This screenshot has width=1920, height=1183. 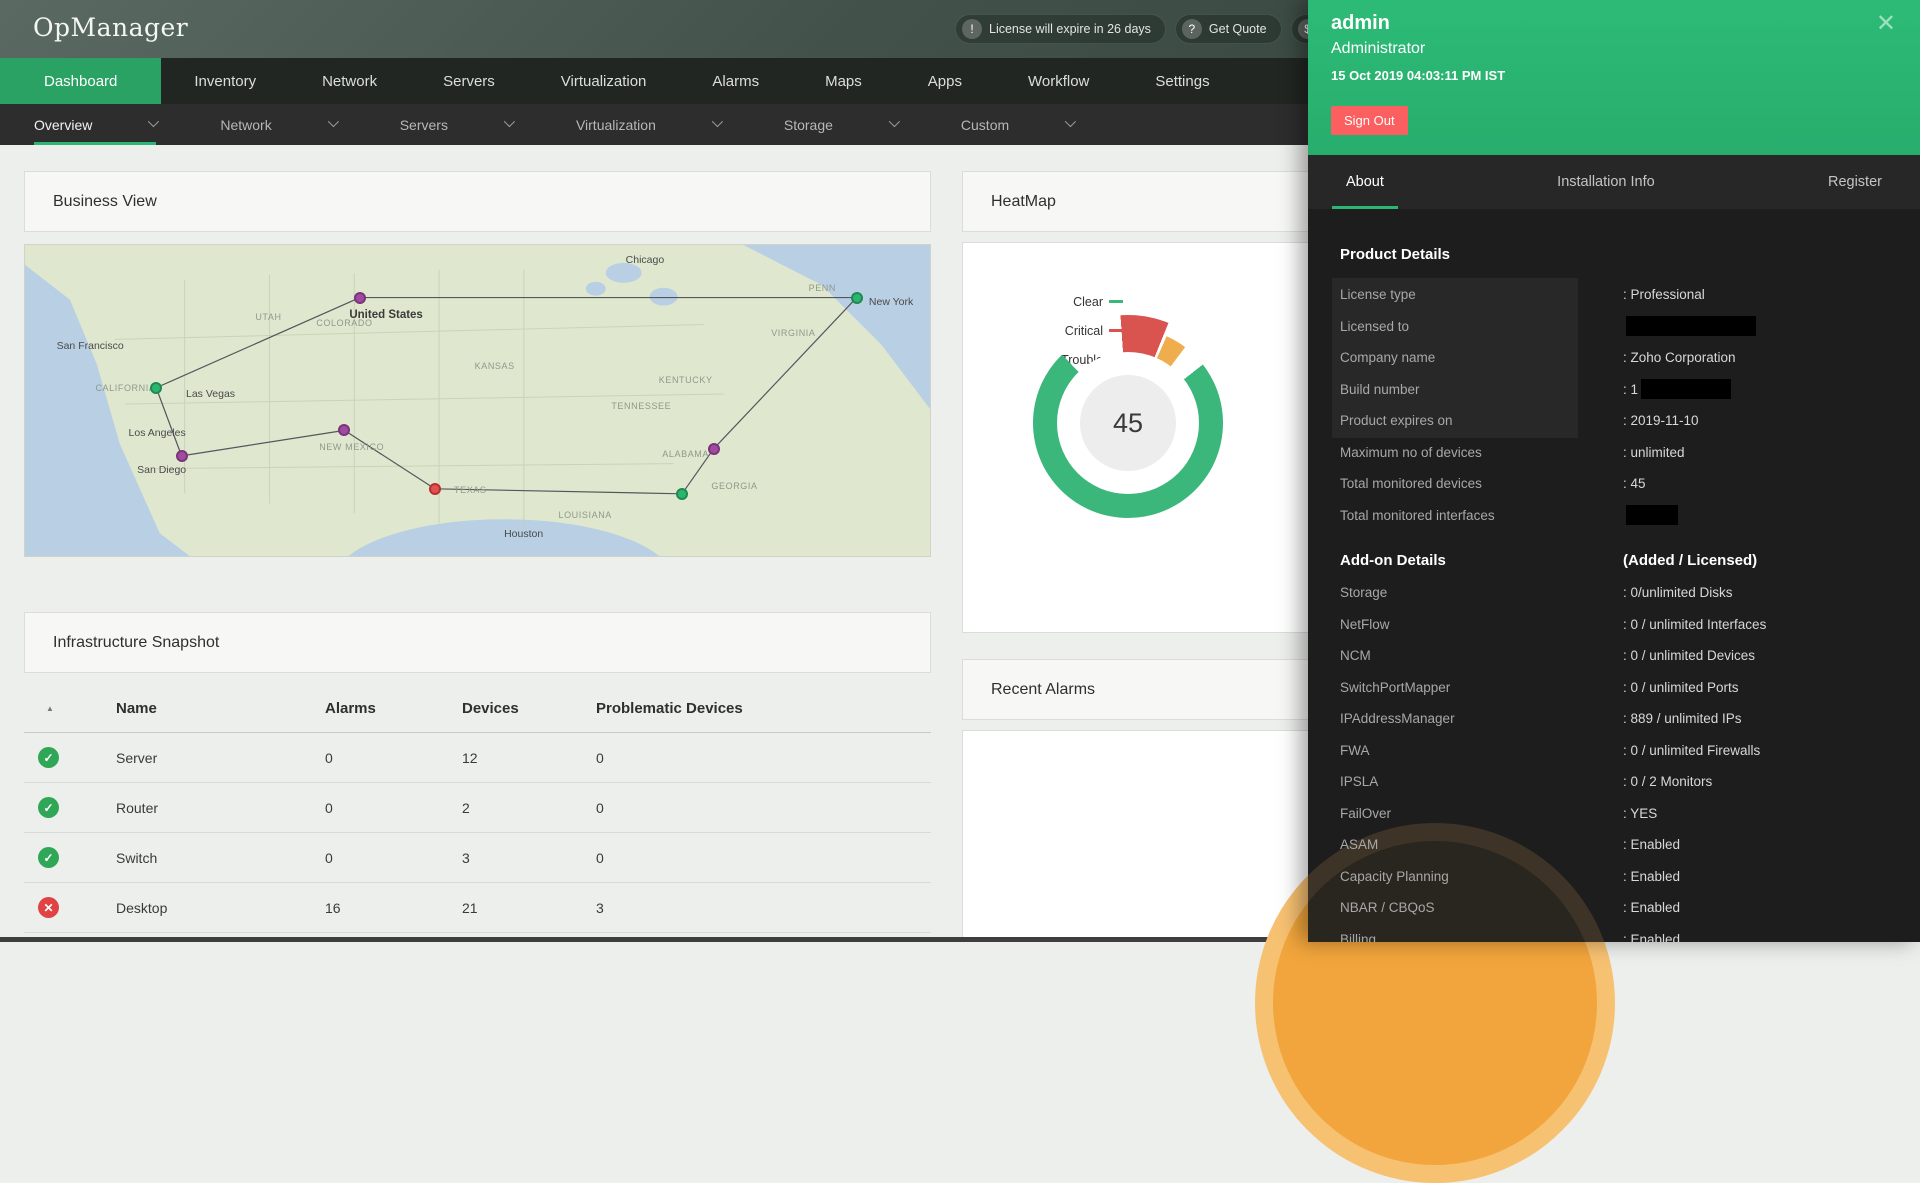 What do you see at coordinates (1885, 23) in the screenshot?
I see `close-icon: ✕` at bounding box center [1885, 23].